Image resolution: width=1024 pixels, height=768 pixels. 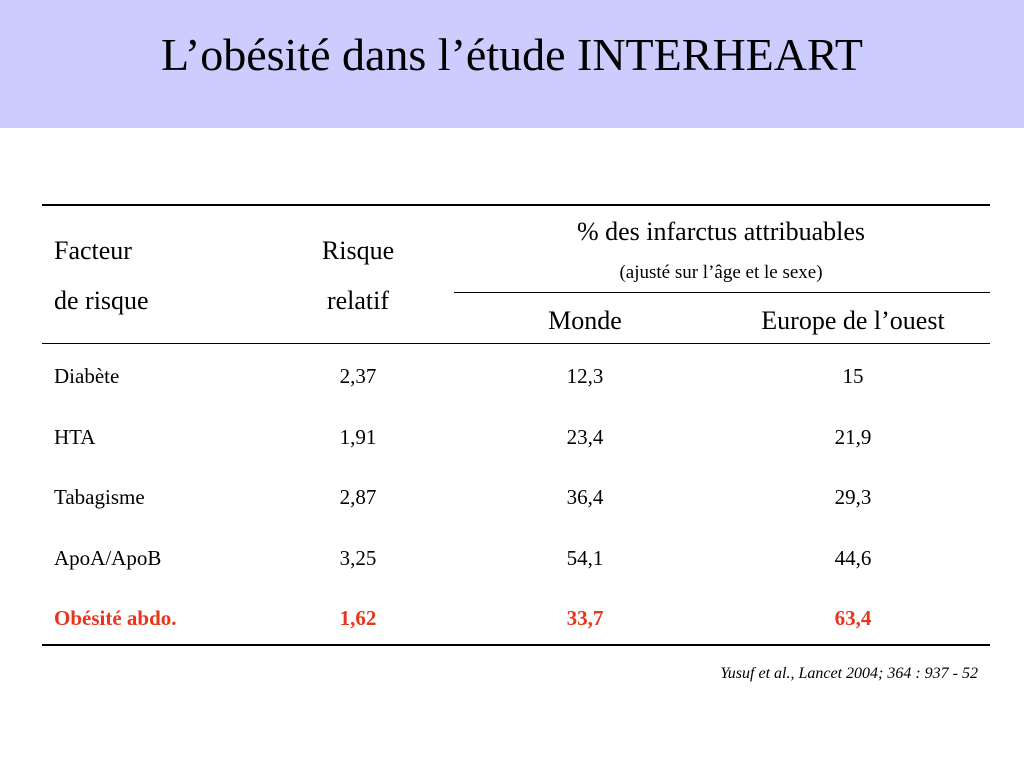 What do you see at coordinates (516, 645) in the screenshot?
I see `table-bottom-rule` at bounding box center [516, 645].